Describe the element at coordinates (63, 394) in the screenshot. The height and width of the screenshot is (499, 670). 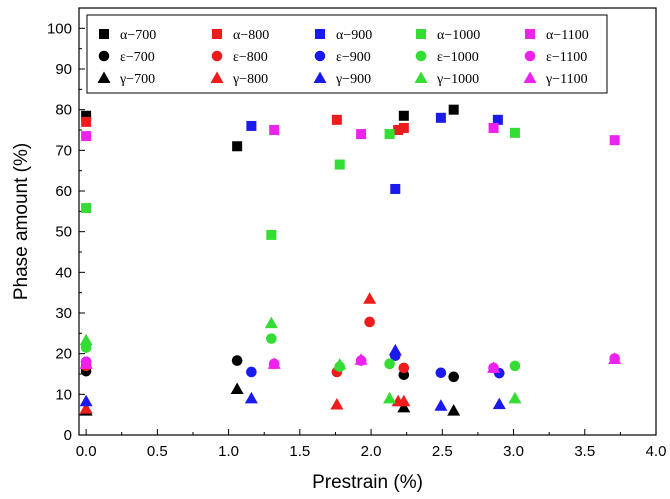
I see `y-tick-label: 10` at that location.